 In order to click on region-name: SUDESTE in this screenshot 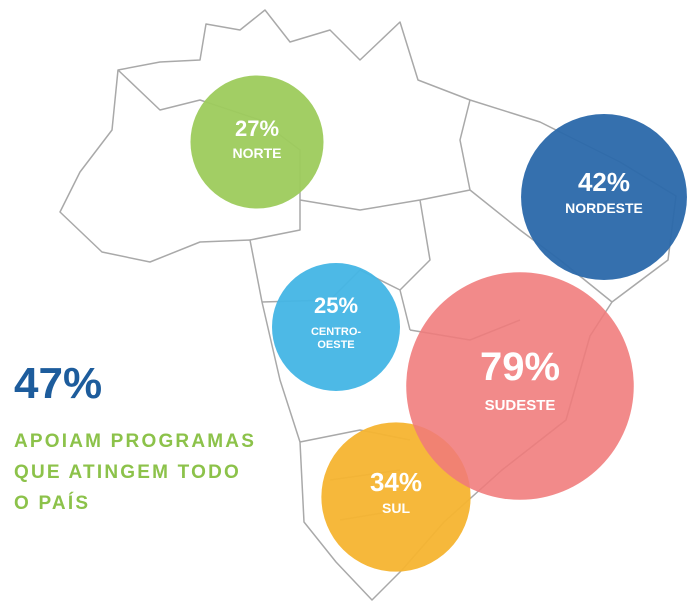, I will do `click(520, 405)`.